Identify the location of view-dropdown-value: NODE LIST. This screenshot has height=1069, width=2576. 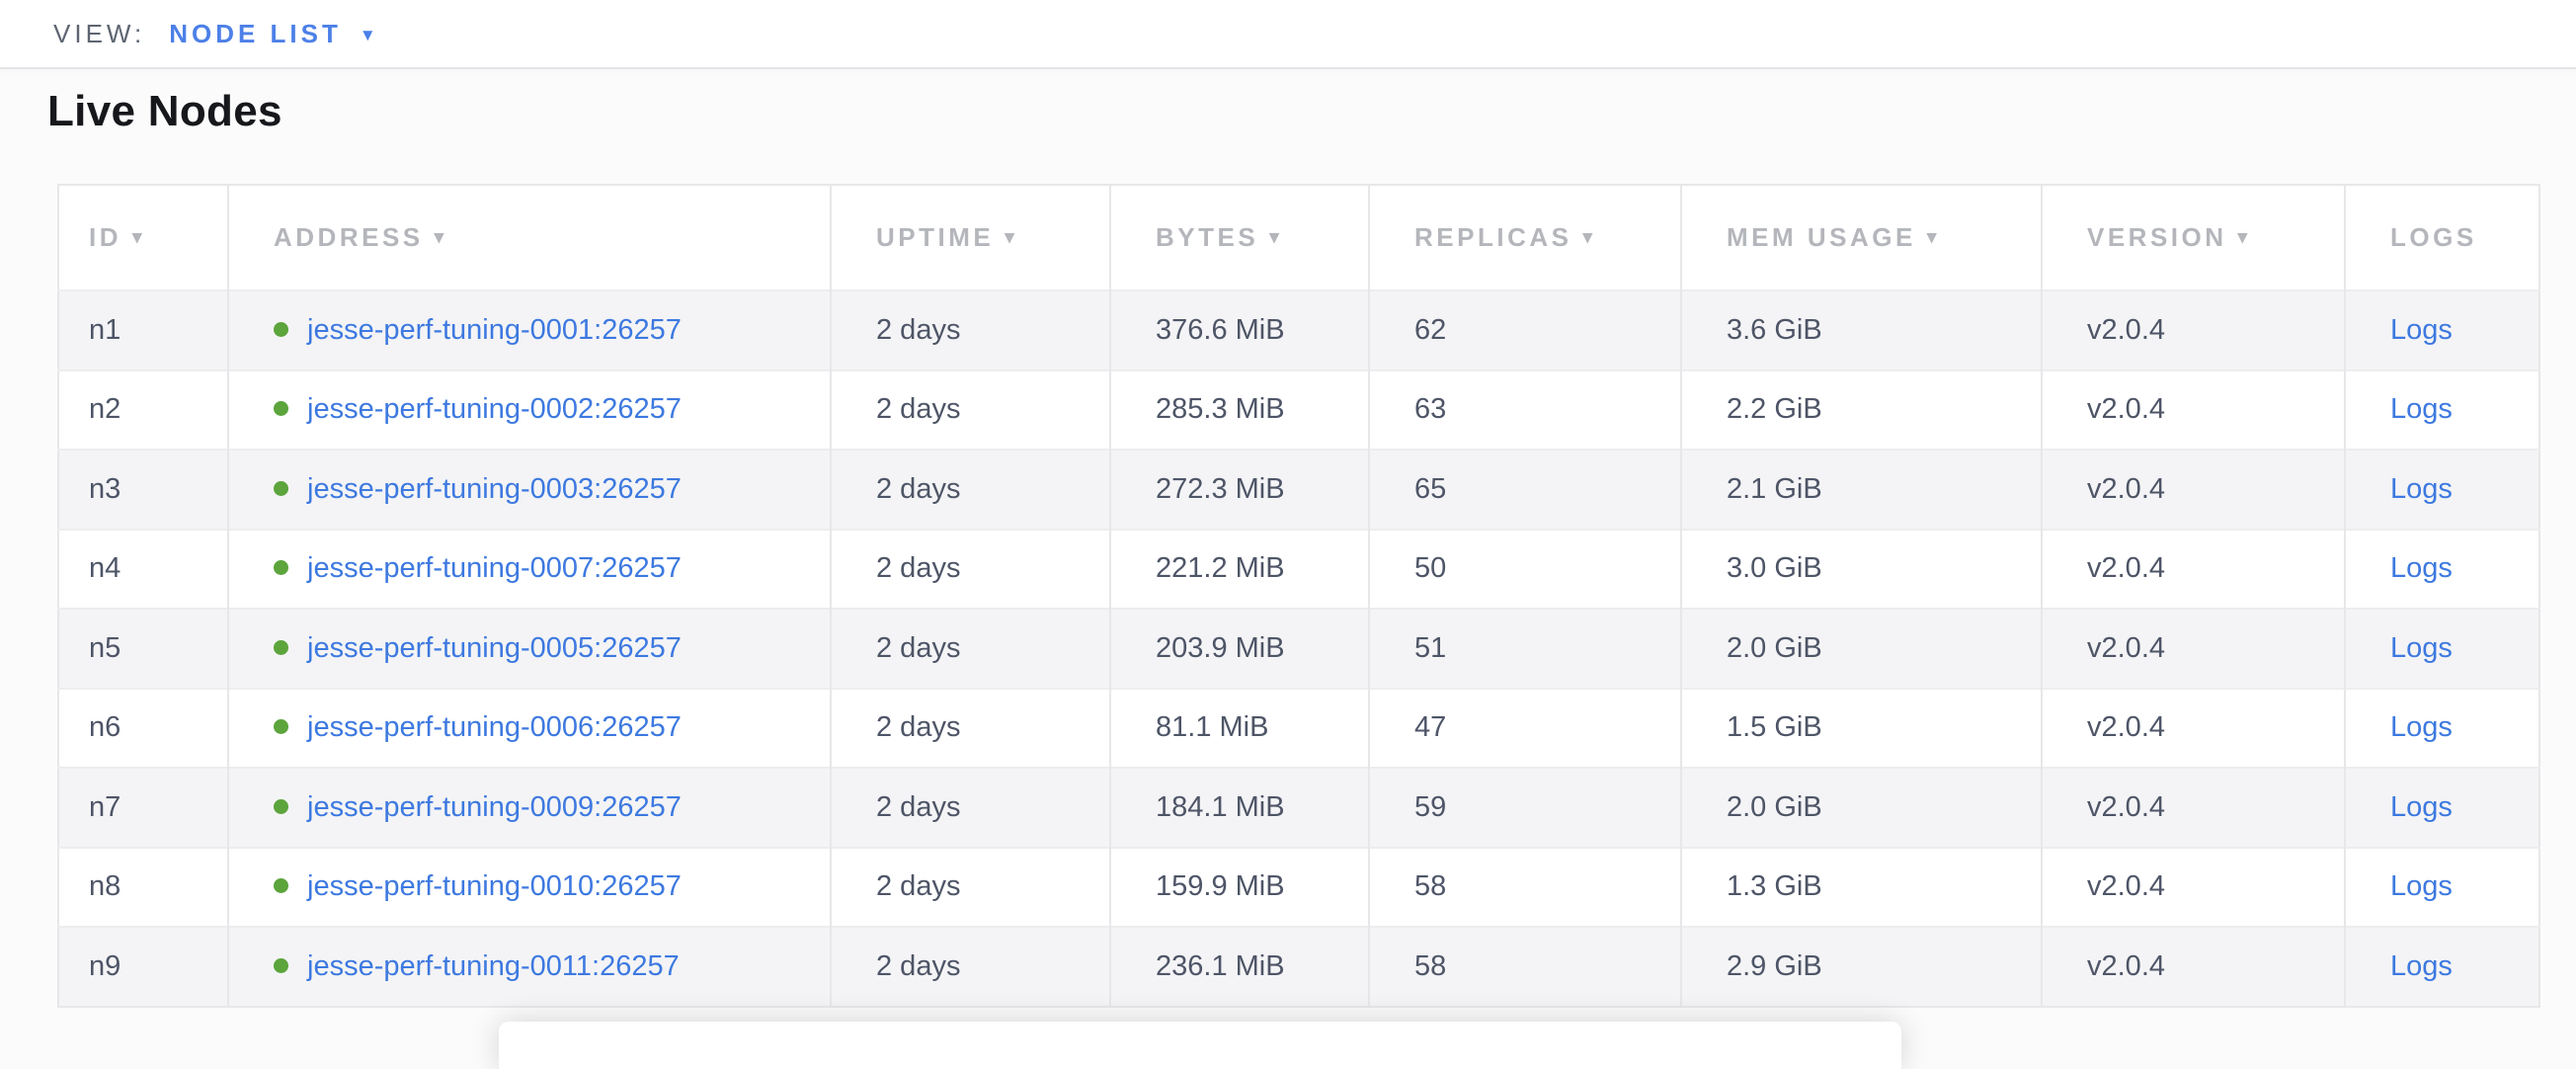
(255, 33).